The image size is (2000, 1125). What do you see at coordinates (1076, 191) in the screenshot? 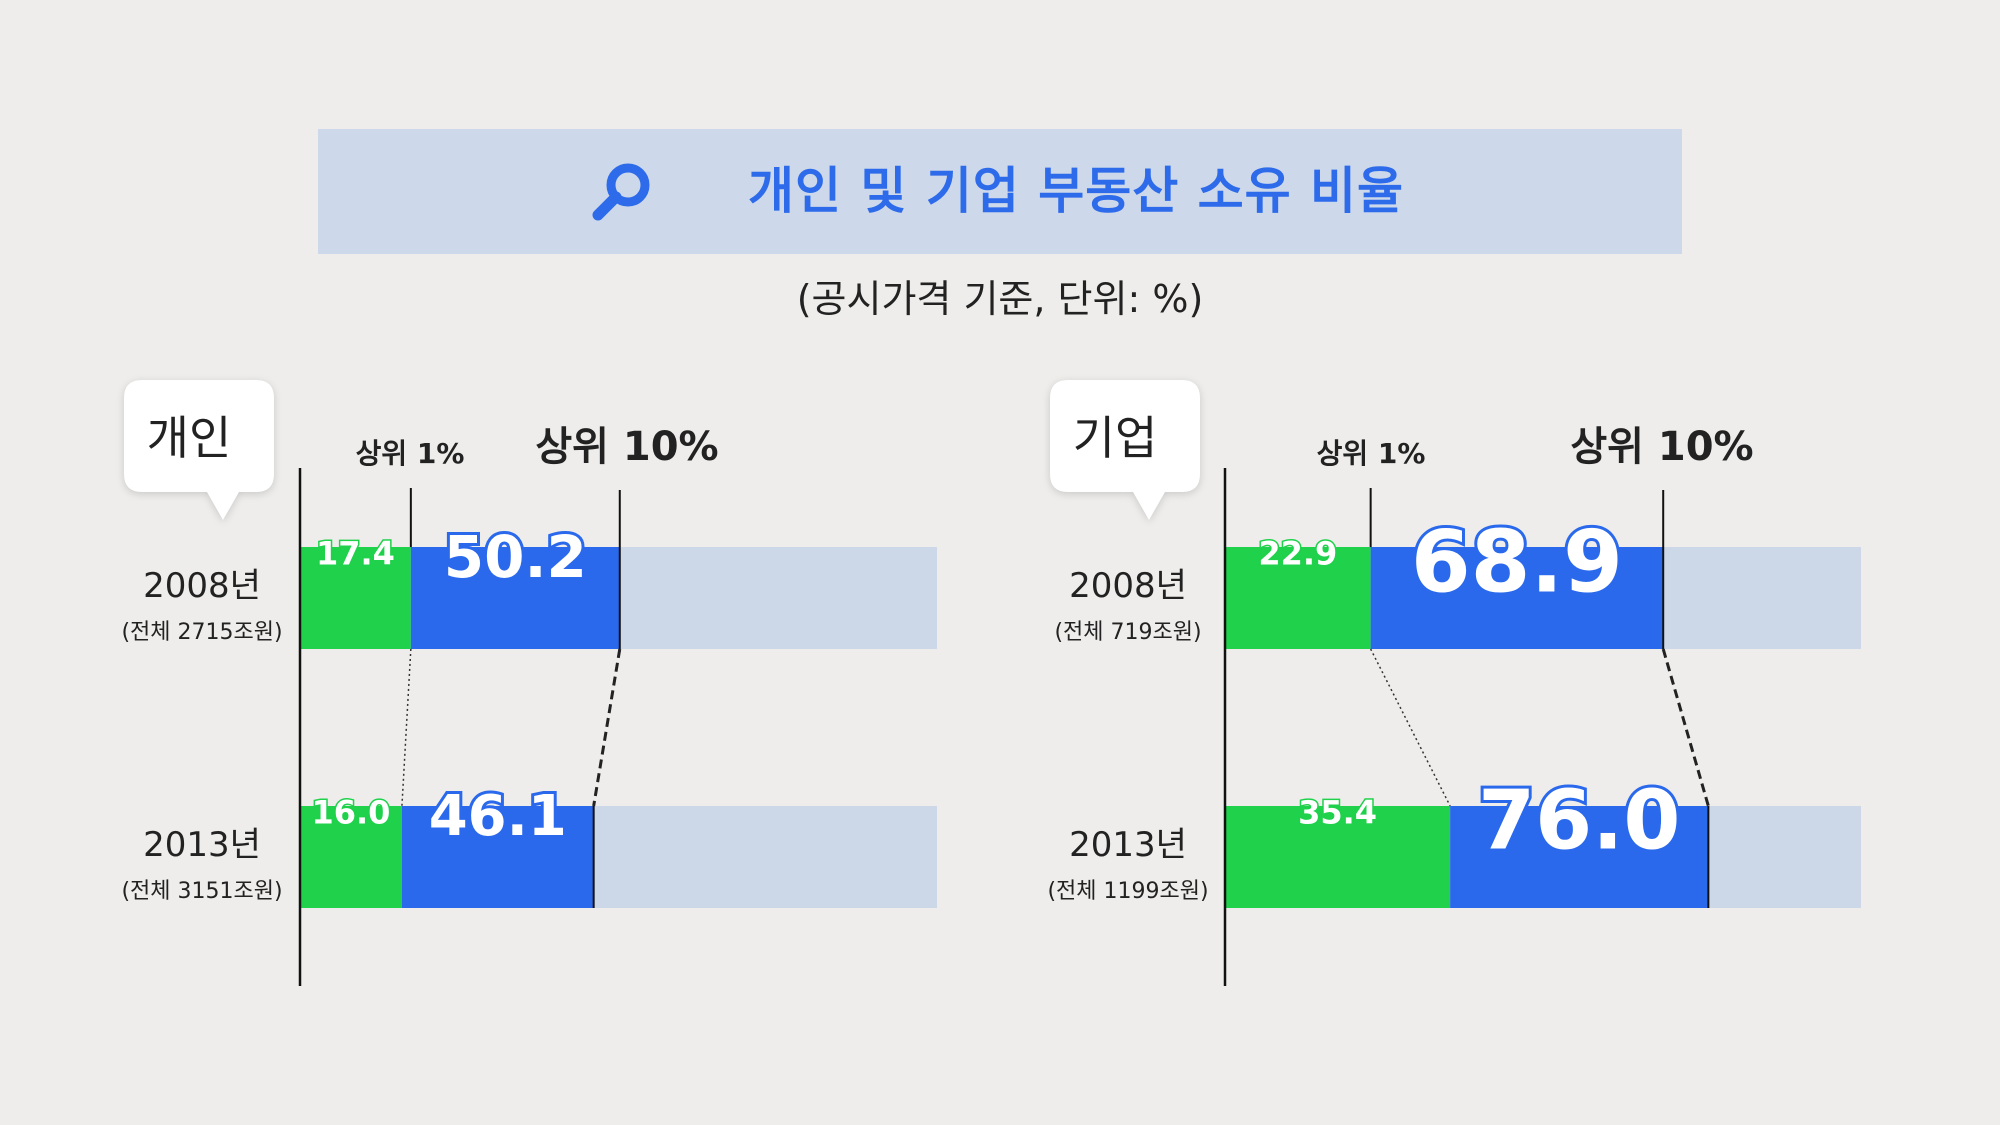
I see `page-title: 개인 및 기업 부동산 소유 비율` at bounding box center [1076, 191].